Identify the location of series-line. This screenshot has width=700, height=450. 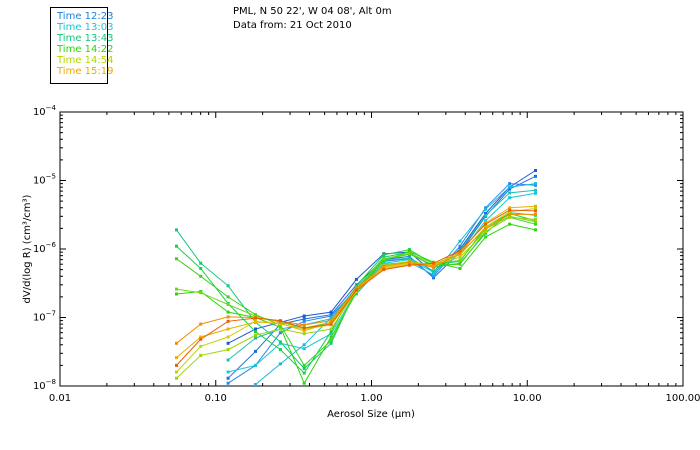
(356, 272).